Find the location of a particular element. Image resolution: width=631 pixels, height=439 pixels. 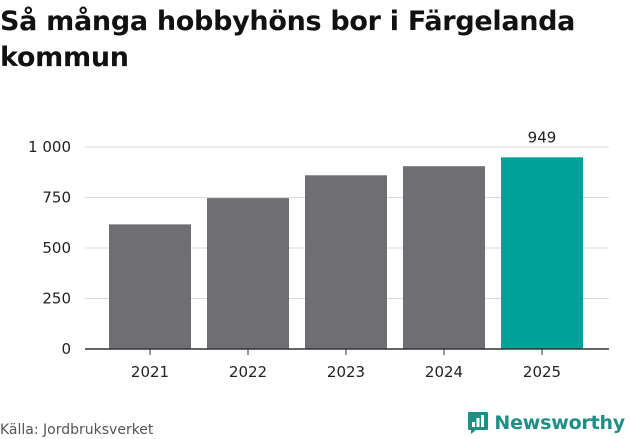

y-tick-label: 1 000 is located at coordinates (49, 147).